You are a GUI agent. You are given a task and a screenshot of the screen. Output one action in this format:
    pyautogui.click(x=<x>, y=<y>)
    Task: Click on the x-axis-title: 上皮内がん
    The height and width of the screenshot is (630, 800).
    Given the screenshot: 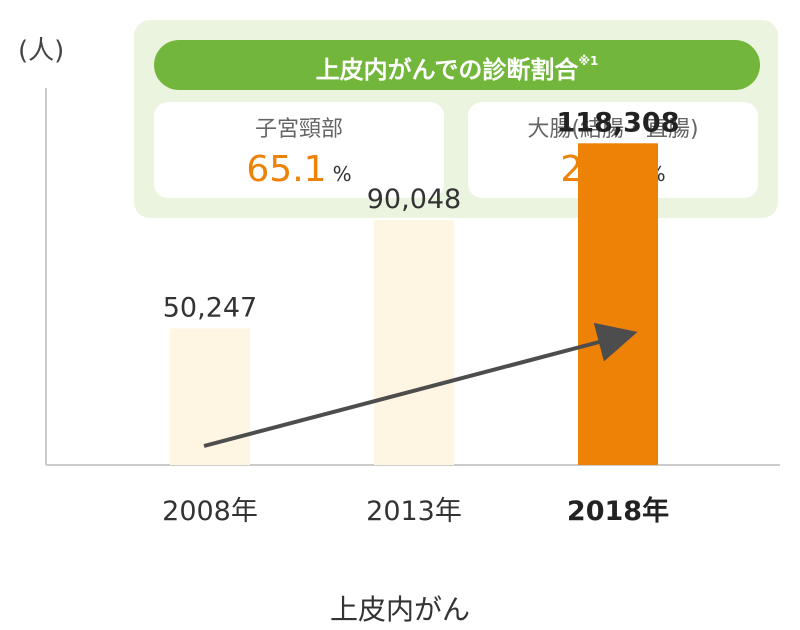 What is the action you would take?
    pyautogui.click(x=399, y=609)
    